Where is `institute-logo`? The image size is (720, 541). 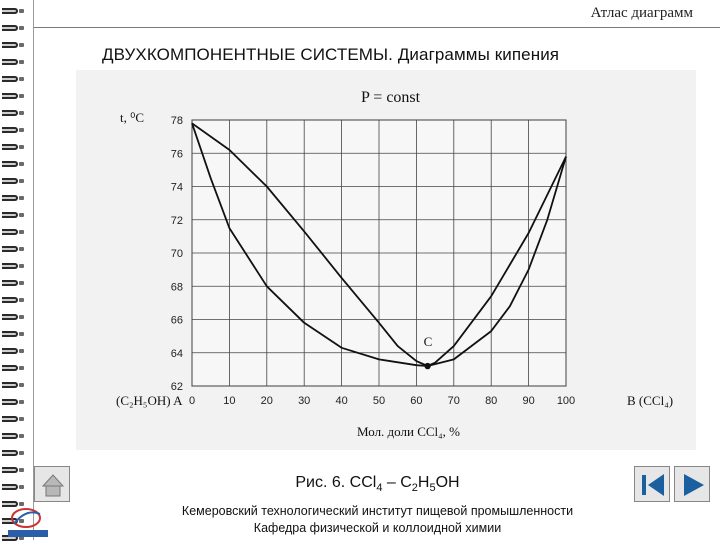 institute-logo is located at coordinates (28, 522).